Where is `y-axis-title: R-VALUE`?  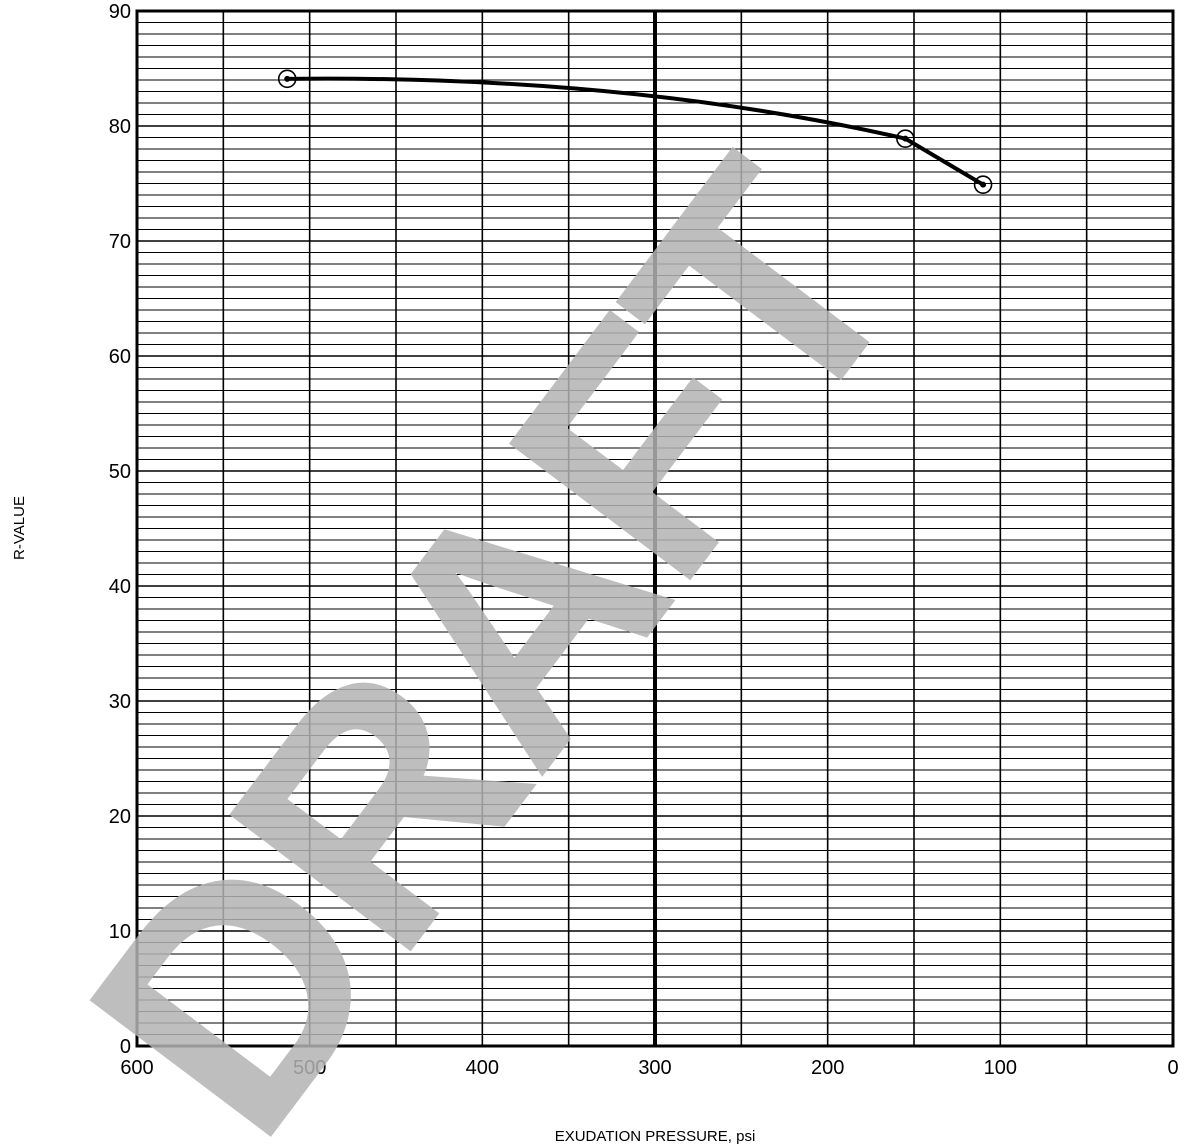 y-axis-title: R-VALUE is located at coordinates (19, 528).